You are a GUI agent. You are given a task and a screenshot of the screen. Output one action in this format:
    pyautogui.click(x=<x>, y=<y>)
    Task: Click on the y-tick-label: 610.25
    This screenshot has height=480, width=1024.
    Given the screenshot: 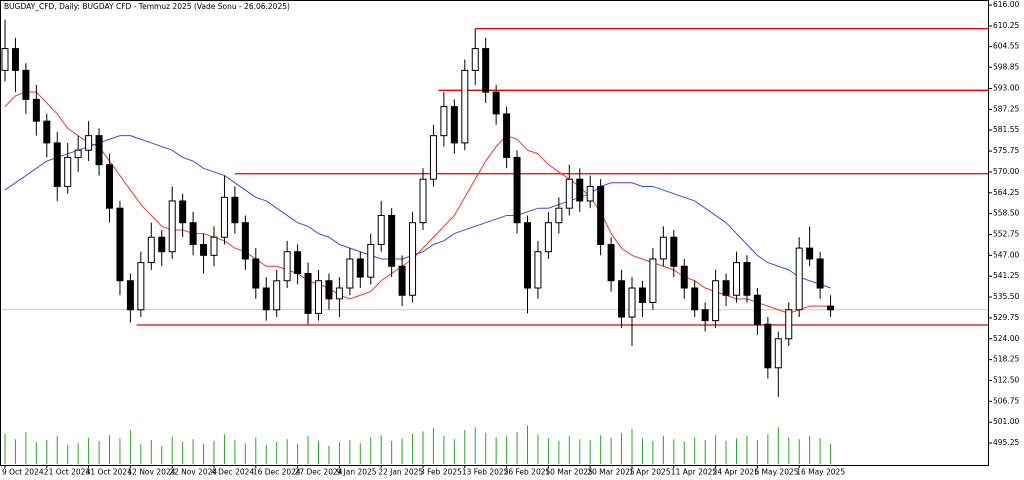 What is the action you would take?
    pyautogui.click(x=1006, y=25)
    